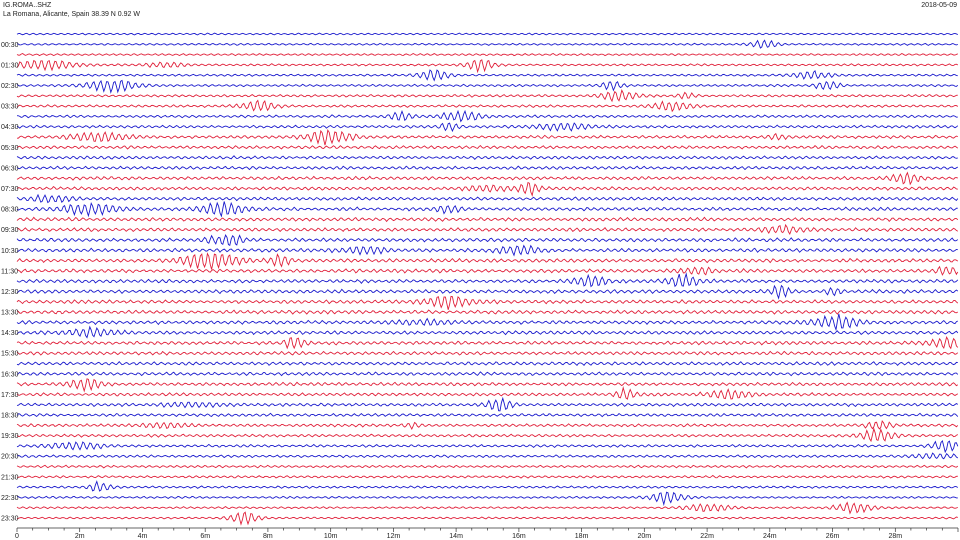 The image size is (960, 540). Describe the element at coordinates (10, 395) in the screenshot. I see `row-time-label: 17:30` at that location.